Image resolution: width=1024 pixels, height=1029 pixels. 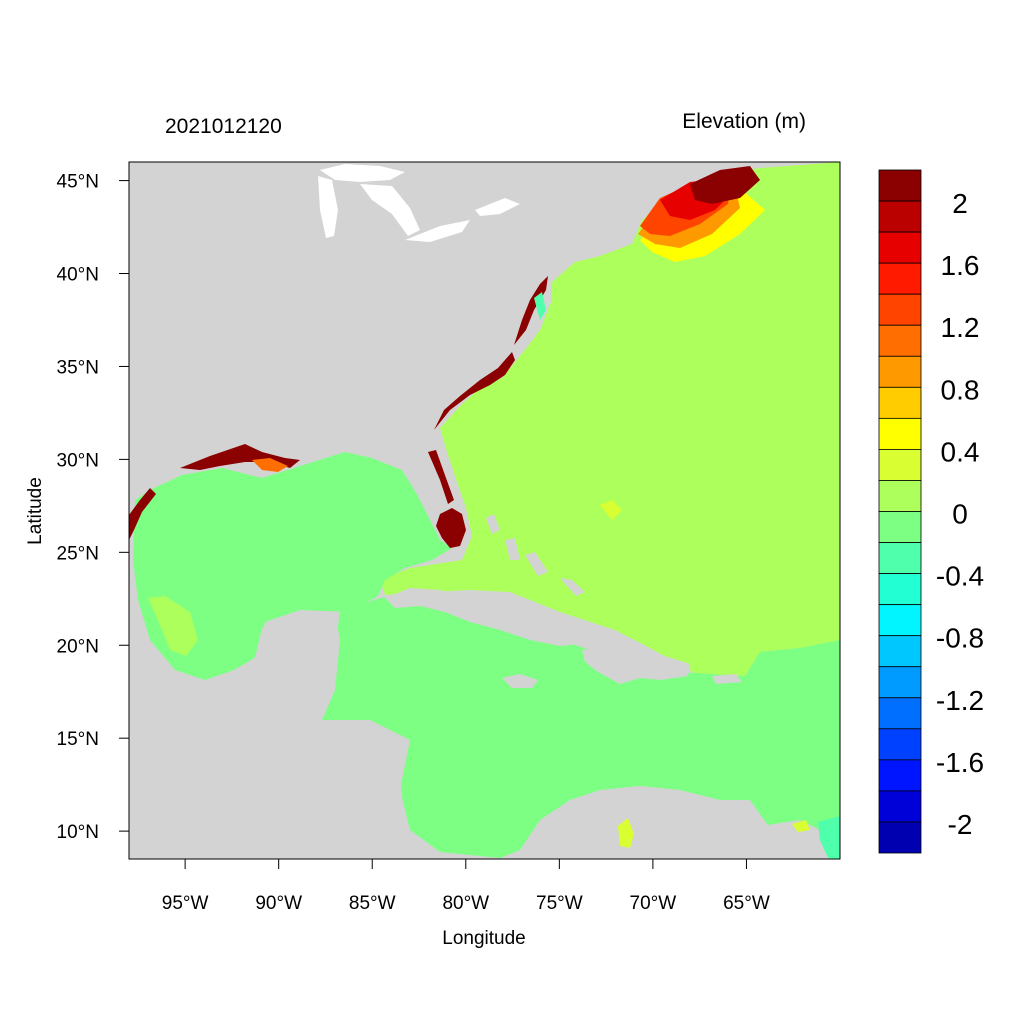 I want to click on caribbean-sea-region, so click(x=580, y=727).